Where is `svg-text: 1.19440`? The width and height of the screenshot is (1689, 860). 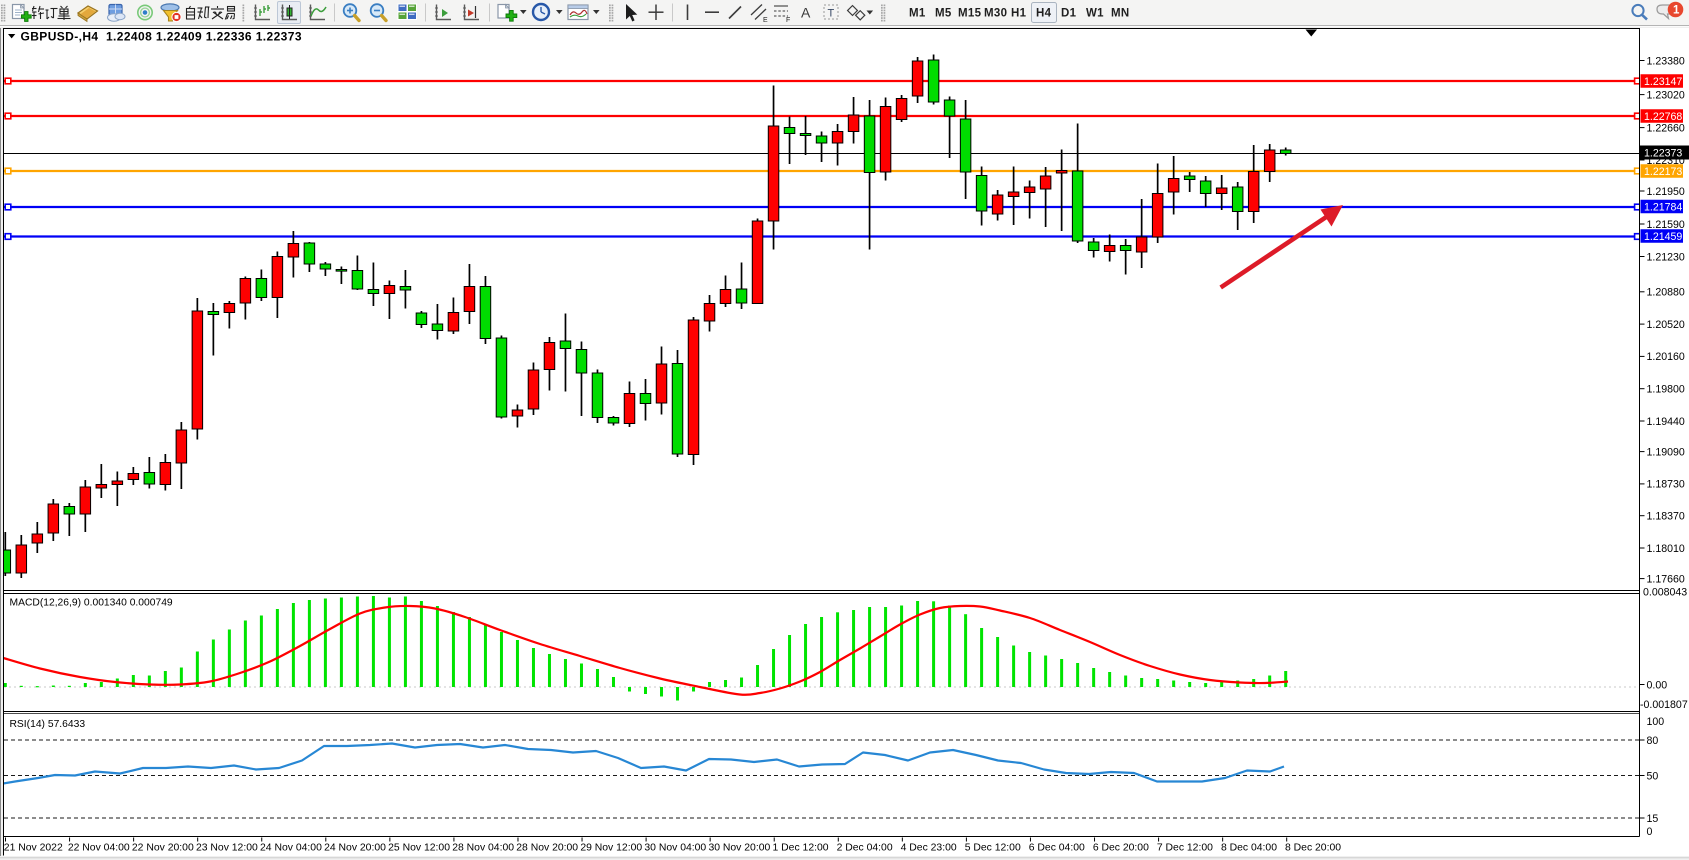 svg-text: 1.19440 is located at coordinates (1666, 422).